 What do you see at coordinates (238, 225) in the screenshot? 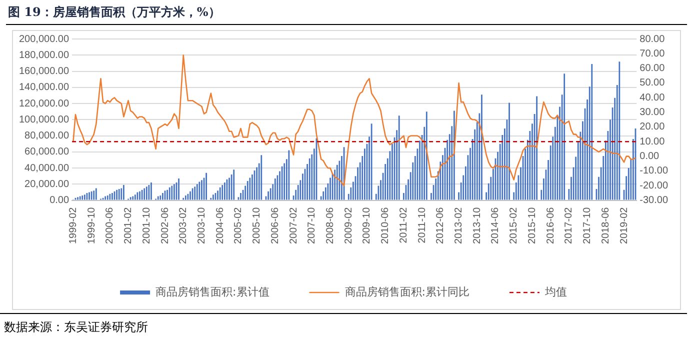
I see `x-tick-label: 2005-02` at bounding box center [238, 225].